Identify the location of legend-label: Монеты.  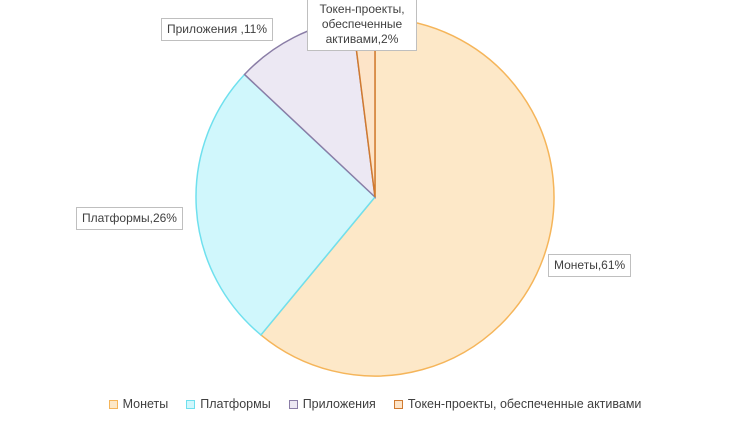
(145, 404).